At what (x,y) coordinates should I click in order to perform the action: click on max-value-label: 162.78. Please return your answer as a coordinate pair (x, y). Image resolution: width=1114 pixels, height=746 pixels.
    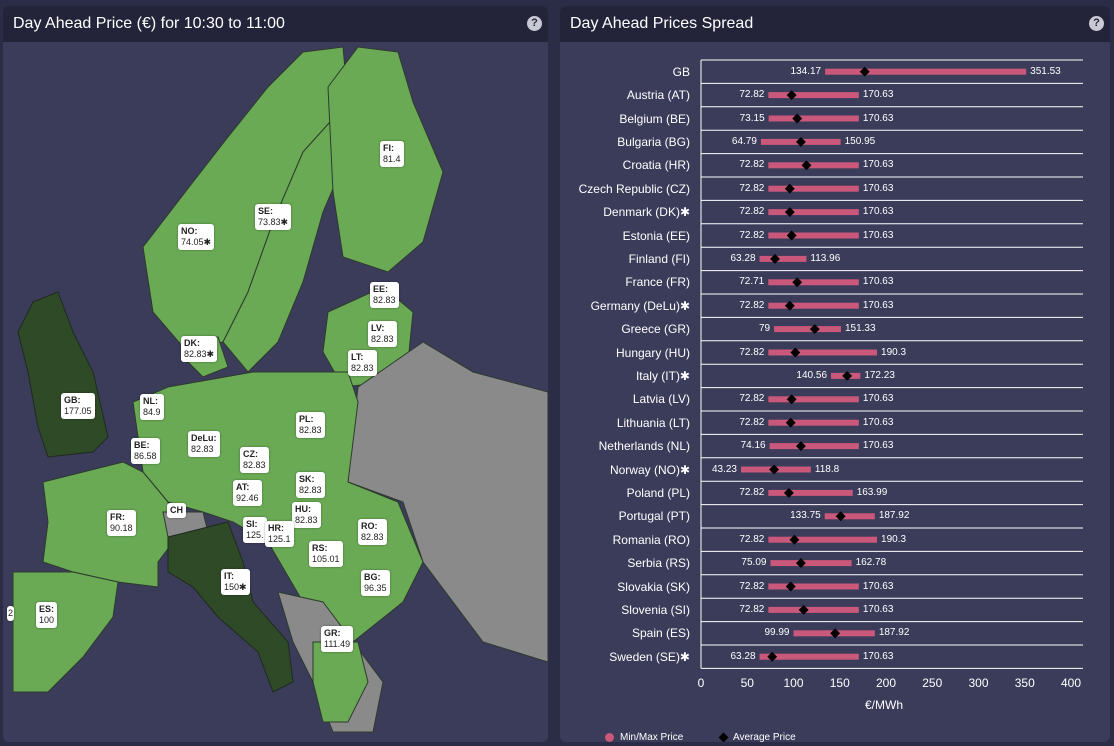
    Looking at the image, I should click on (871, 563).